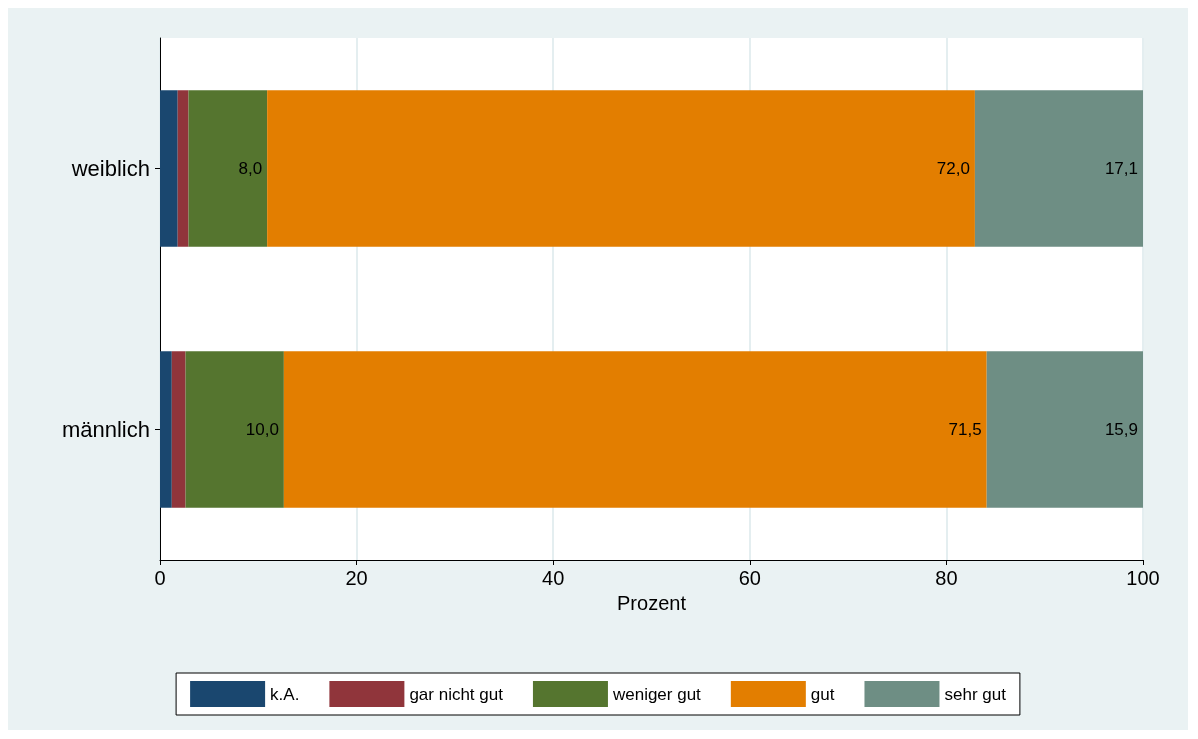 This screenshot has width=1198, height=739. I want to click on legend-label: gut, so click(822, 694).